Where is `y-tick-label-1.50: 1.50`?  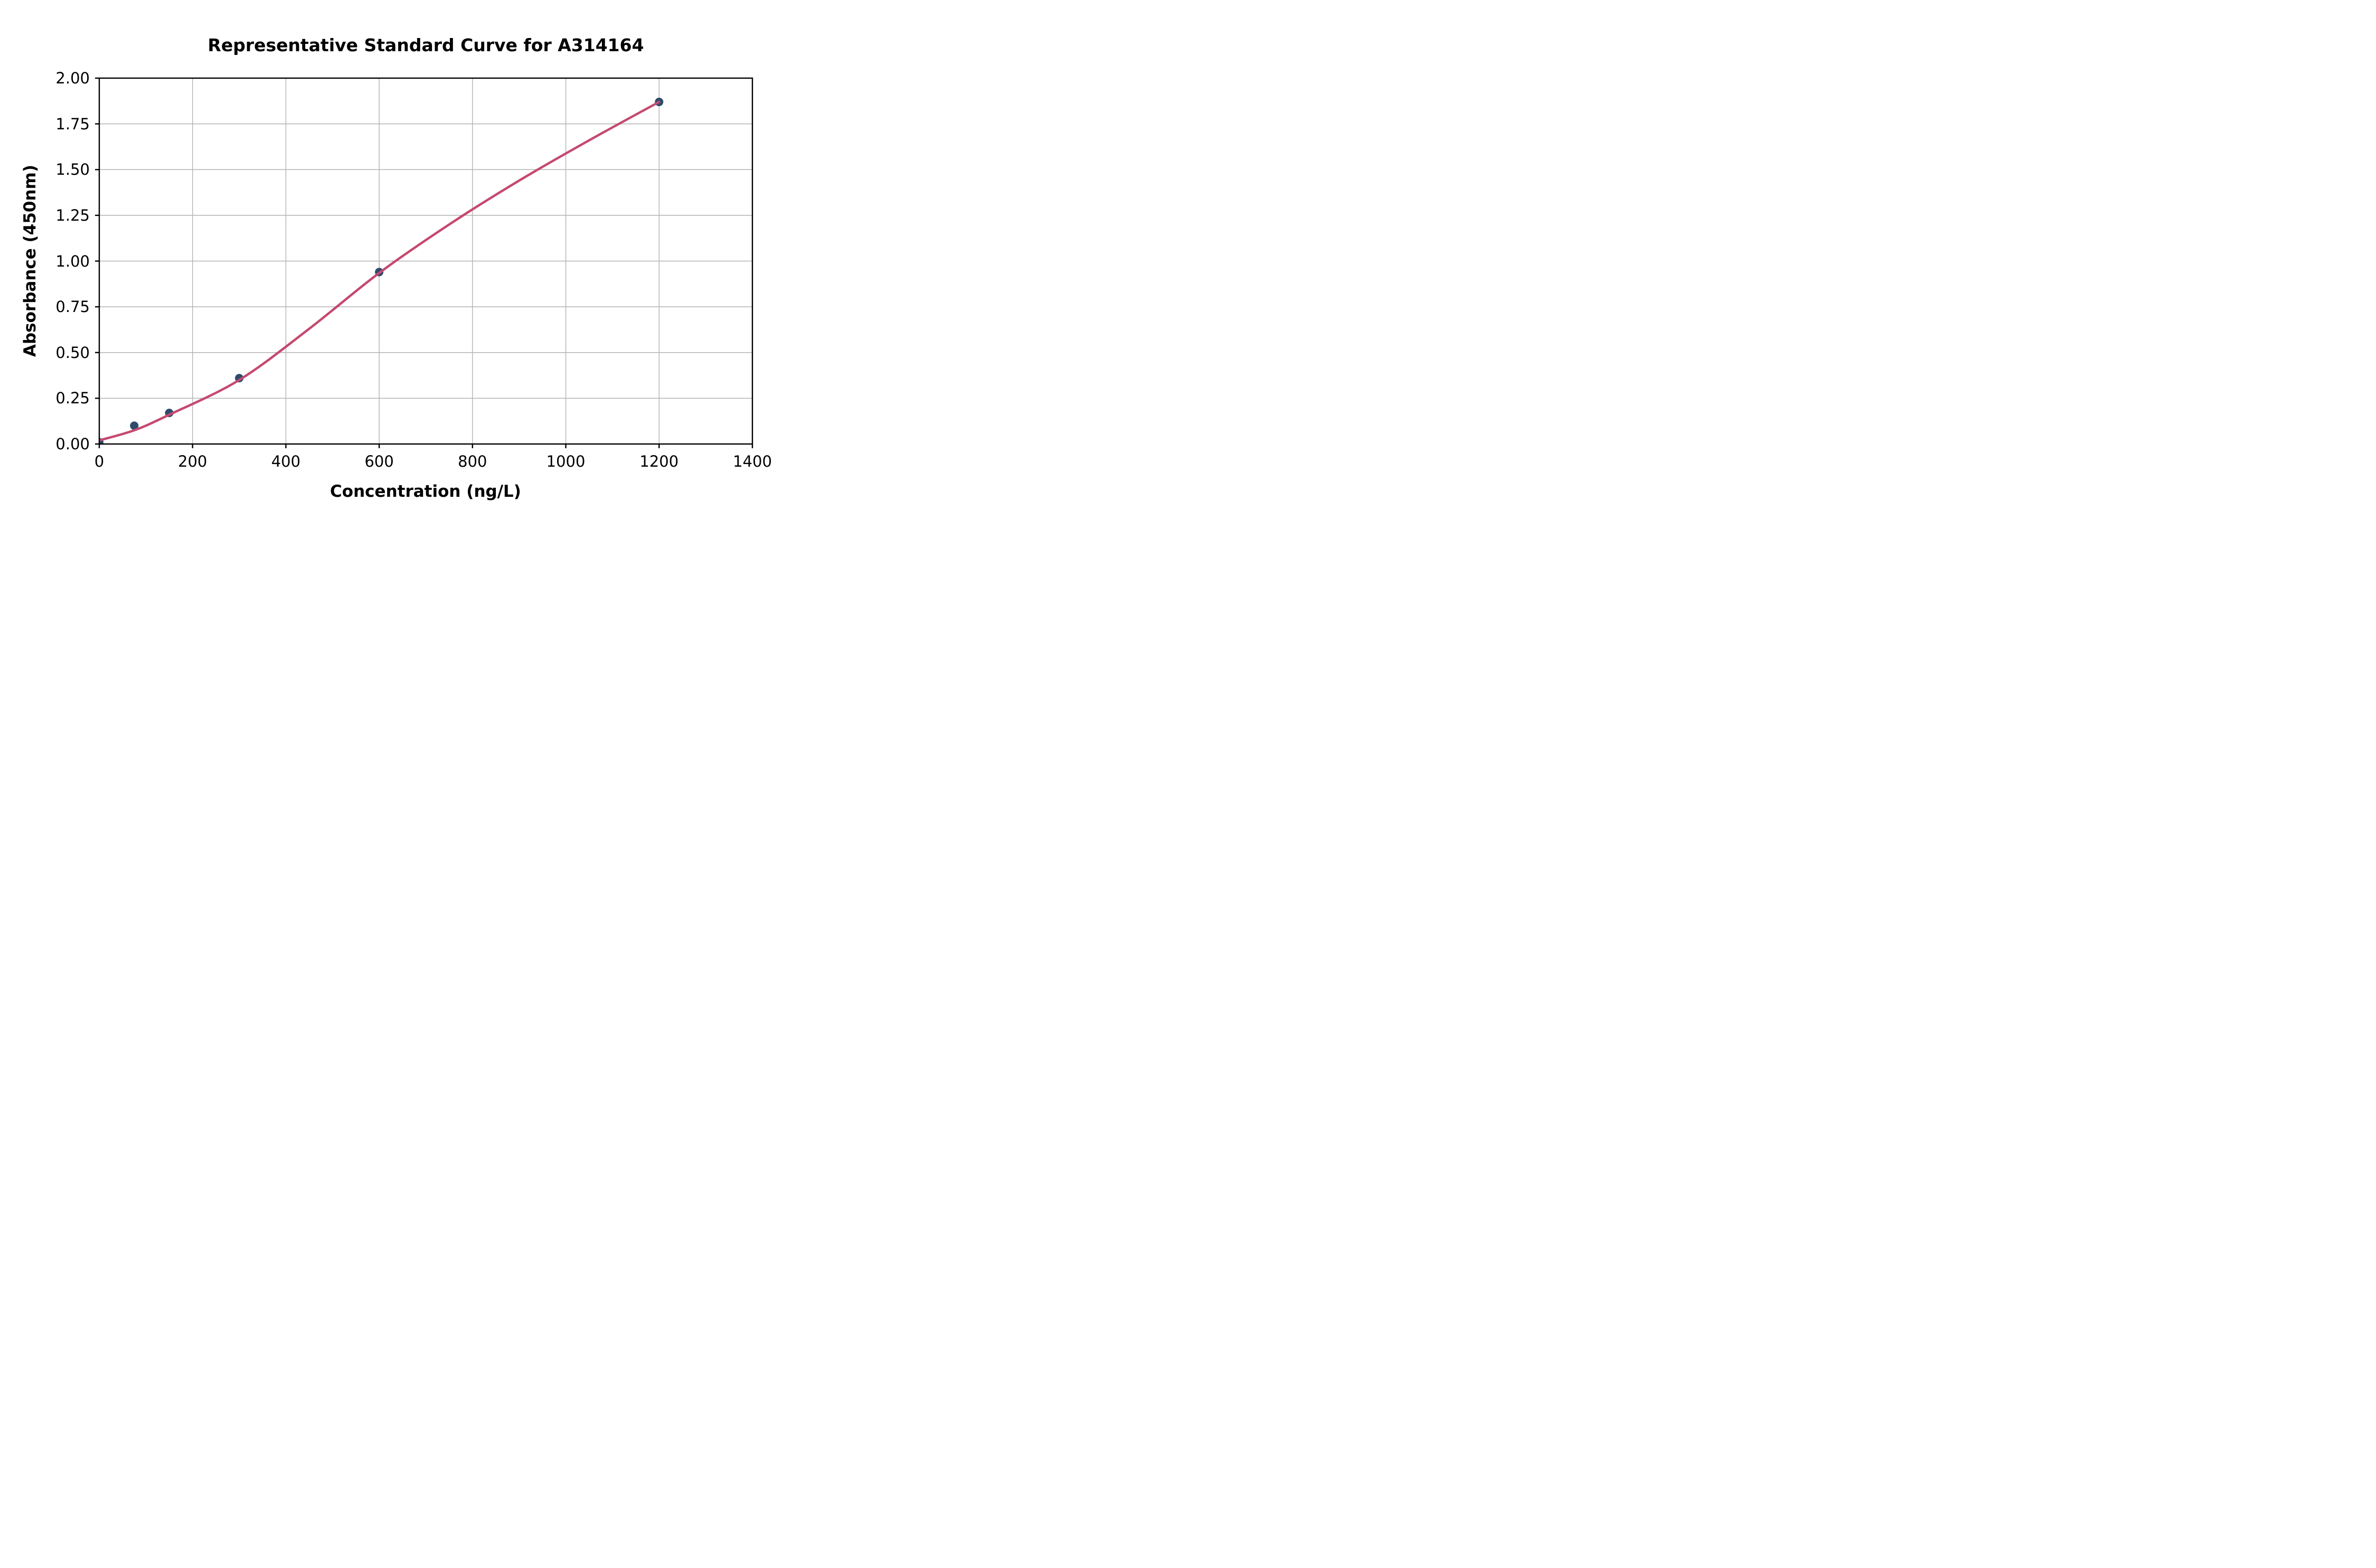 y-tick-label-1.50: 1.50 is located at coordinates (72, 170).